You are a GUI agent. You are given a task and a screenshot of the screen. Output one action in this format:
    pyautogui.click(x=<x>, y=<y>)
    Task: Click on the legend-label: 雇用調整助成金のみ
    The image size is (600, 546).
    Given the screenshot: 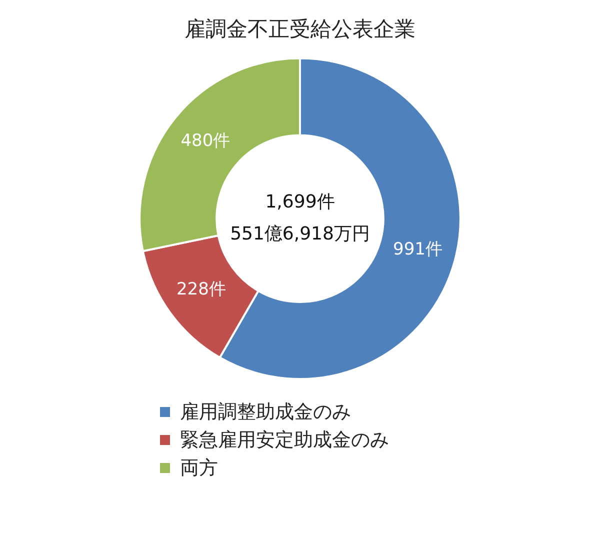 What is the action you would take?
    pyautogui.click(x=265, y=412)
    